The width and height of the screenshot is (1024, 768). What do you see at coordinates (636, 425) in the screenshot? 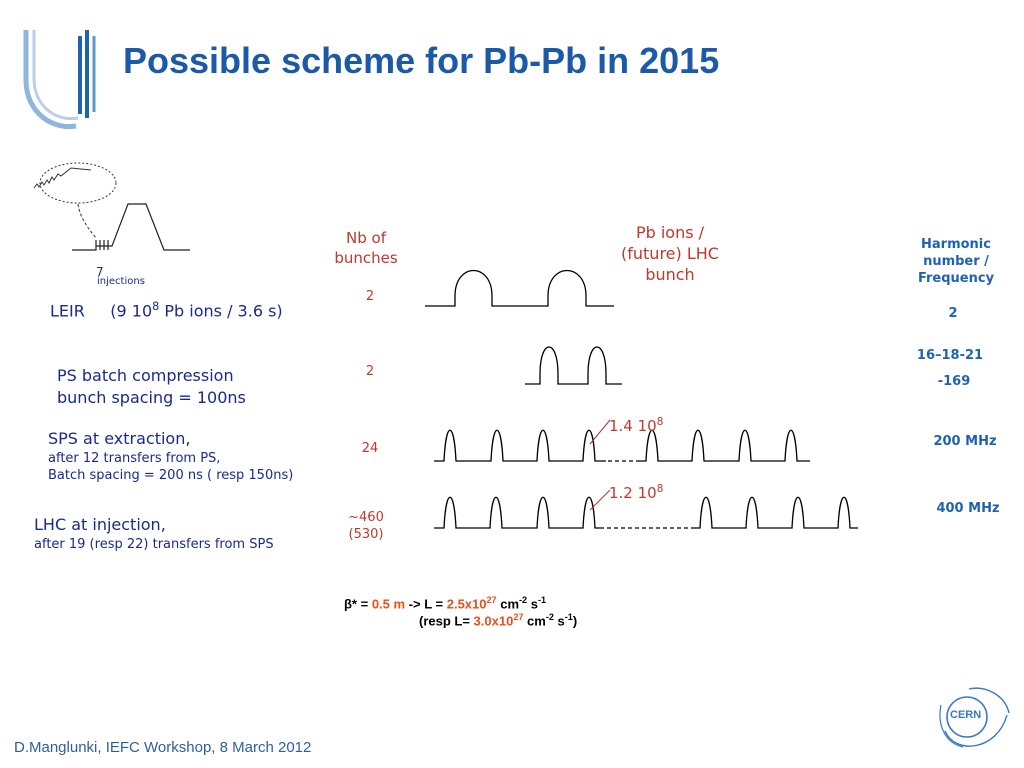
I see `sps-bunch-intensity: 1.4 108` at bounding box center [636, 425].